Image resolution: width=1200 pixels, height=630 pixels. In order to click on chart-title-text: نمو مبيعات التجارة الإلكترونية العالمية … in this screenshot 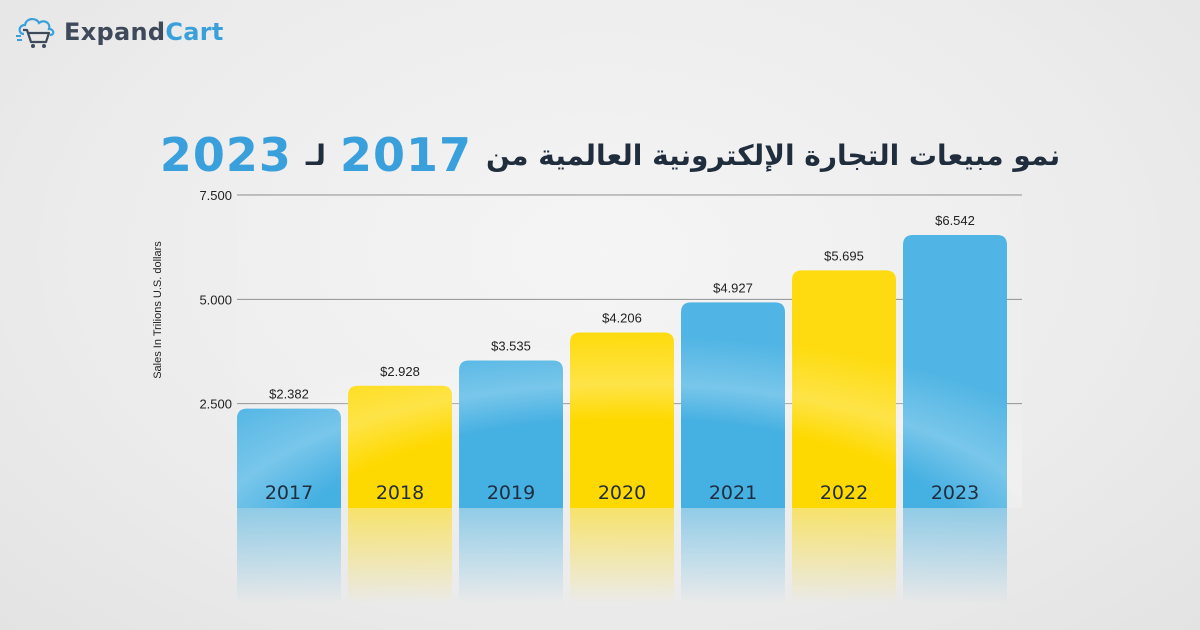, I will do `click(773, 155)`.